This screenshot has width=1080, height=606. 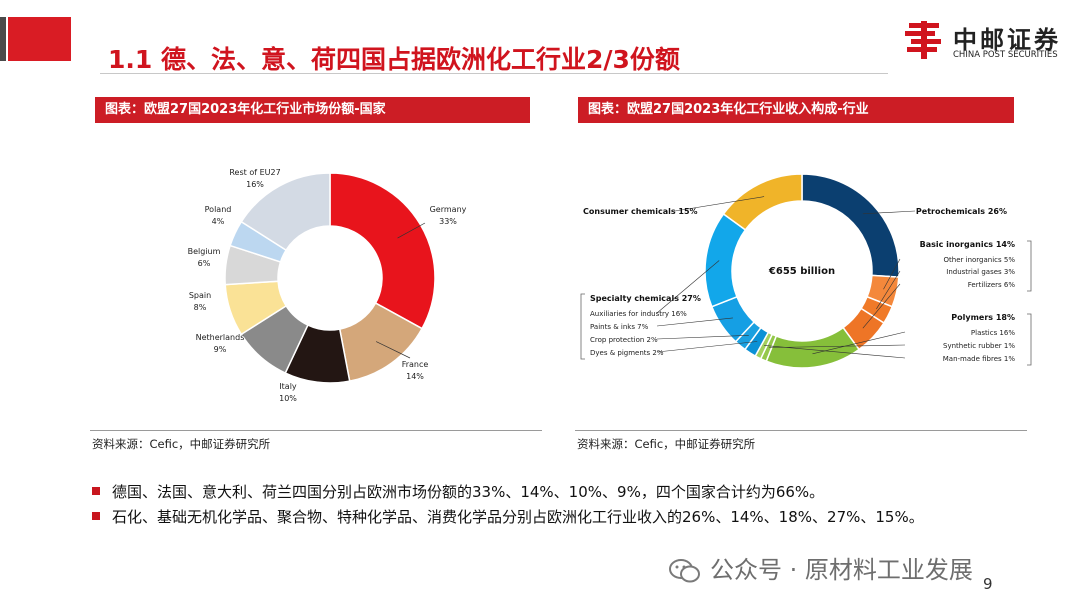 I want to click on right-chart-source: 资料来源：Cefic，中邮证券研究所, so click(x=666, y=444).